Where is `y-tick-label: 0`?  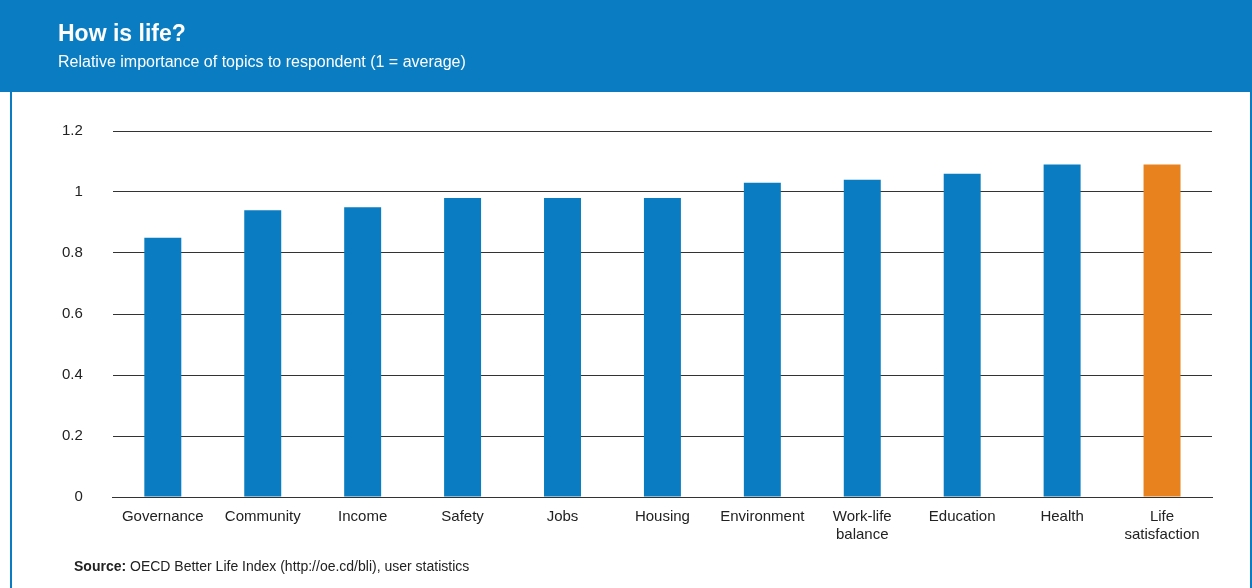
y-tick-label: 0 is located at coordinates (78, 496).